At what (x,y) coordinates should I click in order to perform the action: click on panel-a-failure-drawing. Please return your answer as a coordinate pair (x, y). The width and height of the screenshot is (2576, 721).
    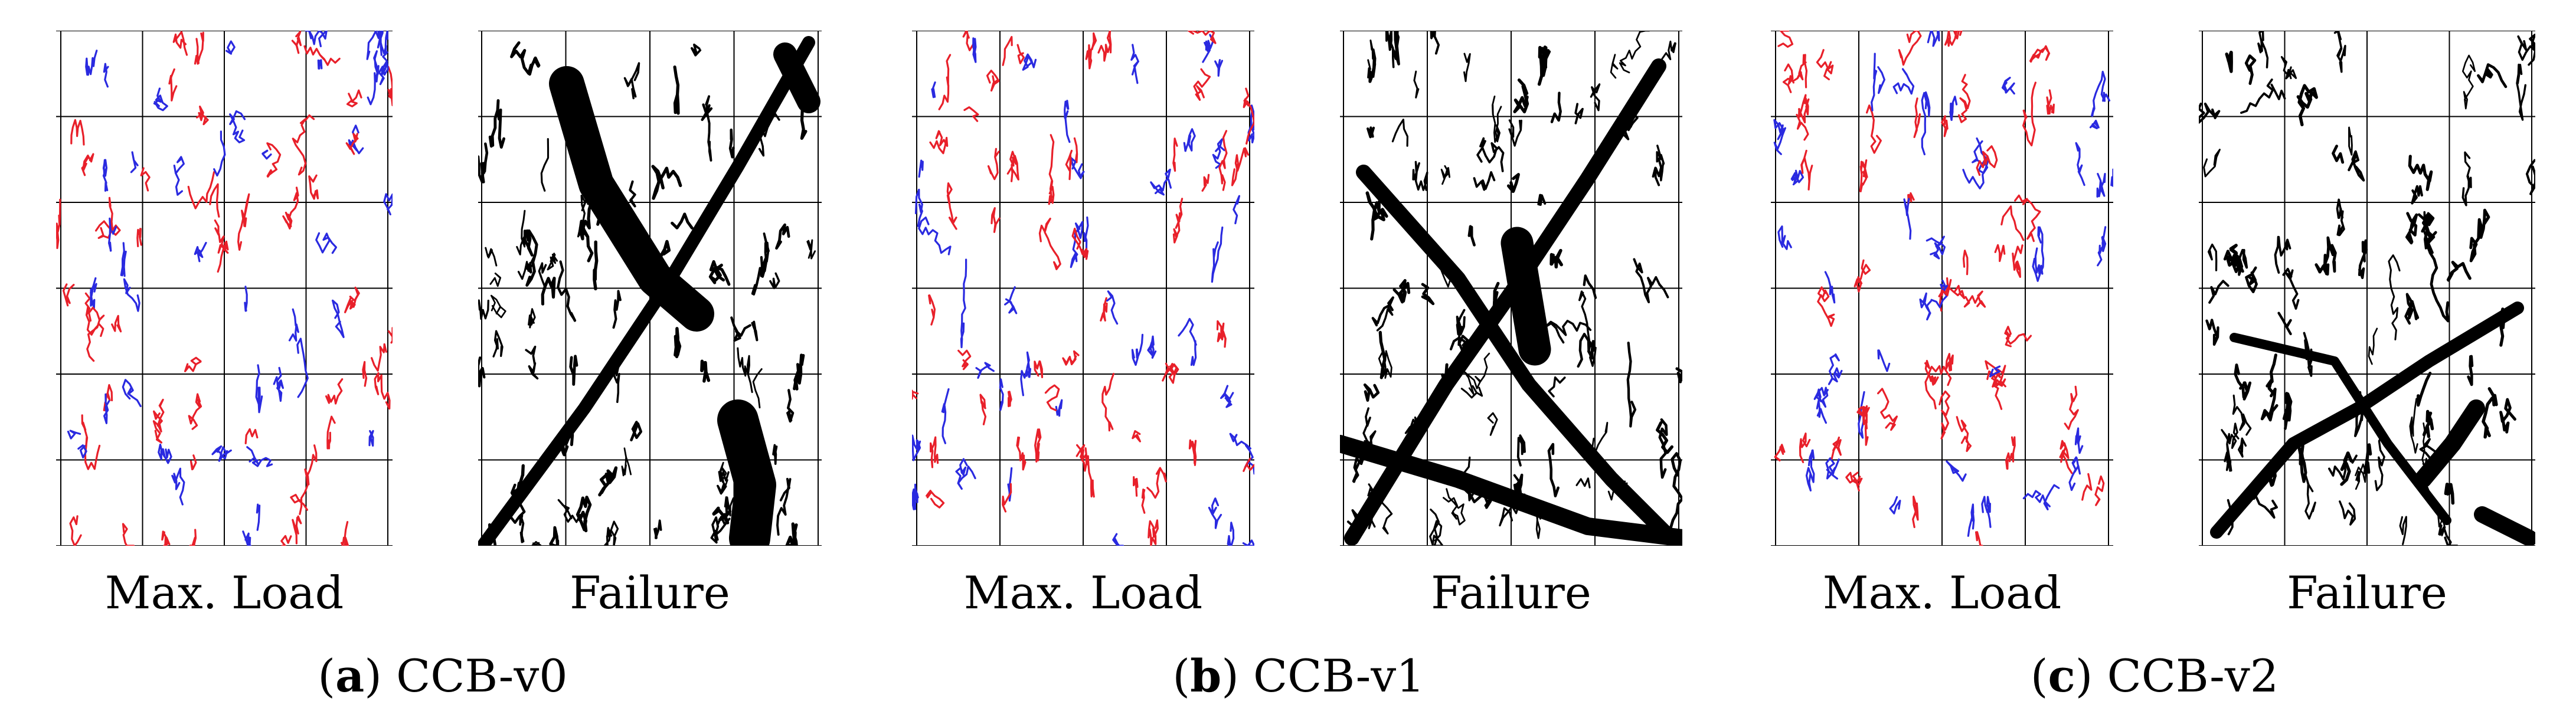
    Looking at the image, I should click on (650, 288).